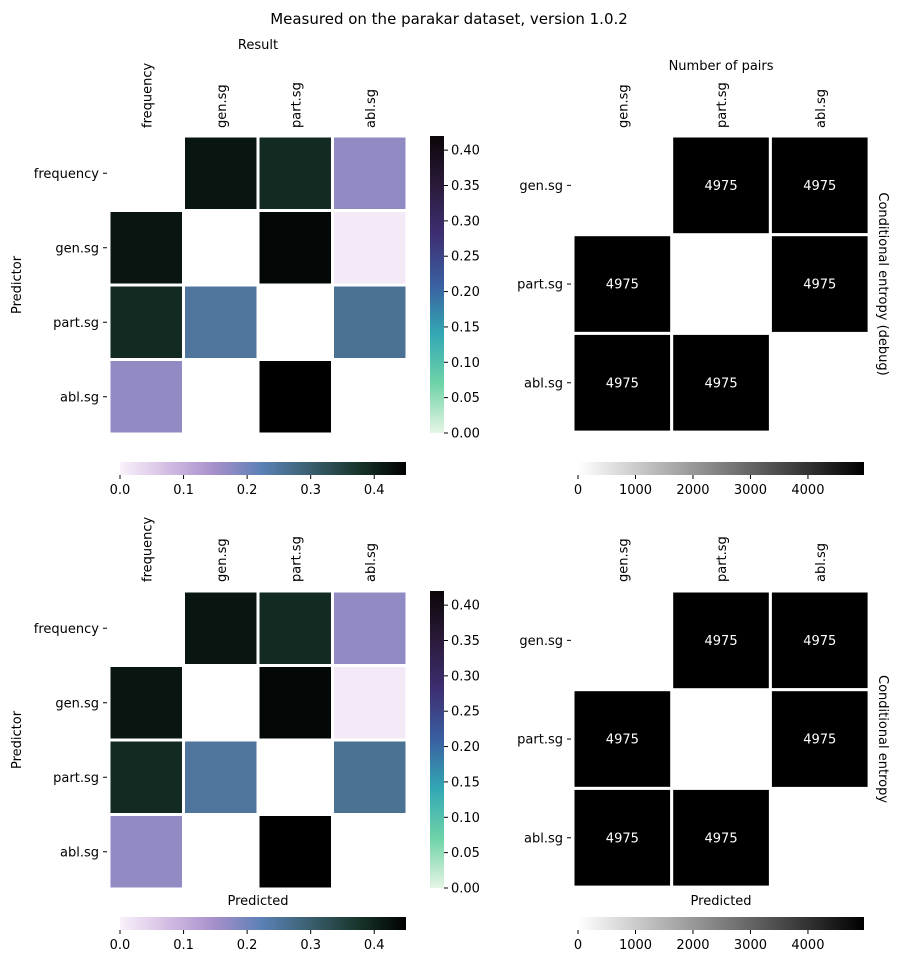 This screenshot has height=965, width=898. What do you see at coordinates (692, 945) in the screenshot?
I see `colorbar-tick-label: 2000` at bounding box center [692, 945].